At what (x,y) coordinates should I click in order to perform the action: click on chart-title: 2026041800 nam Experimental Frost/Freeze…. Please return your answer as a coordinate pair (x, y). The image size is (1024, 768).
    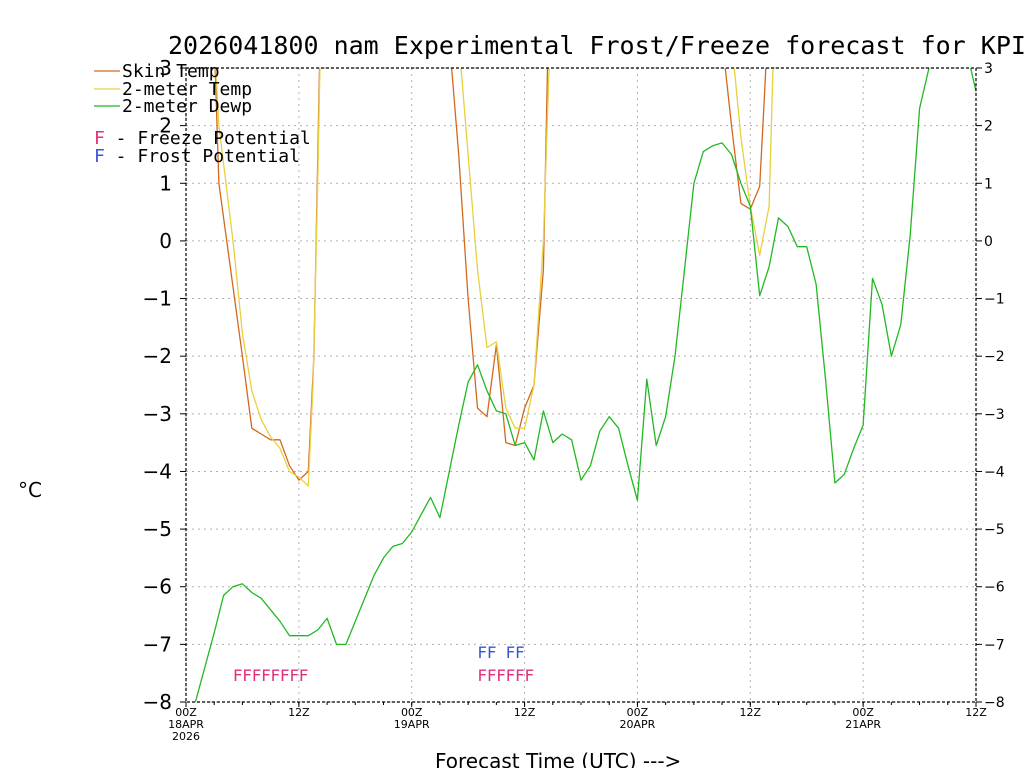
    Looking at the image, I should click on (596, 45).